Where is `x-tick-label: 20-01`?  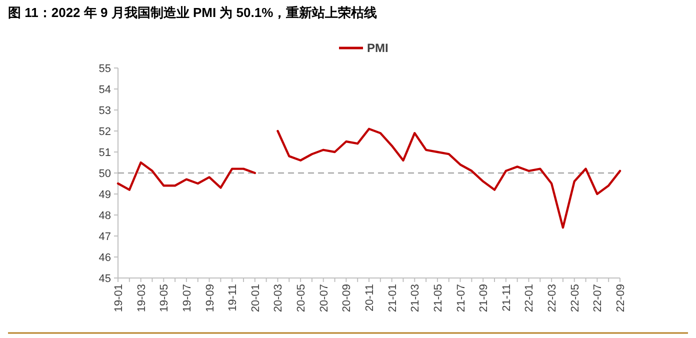
x-tick-label: 20-01 is located at coordinates (256, 298).